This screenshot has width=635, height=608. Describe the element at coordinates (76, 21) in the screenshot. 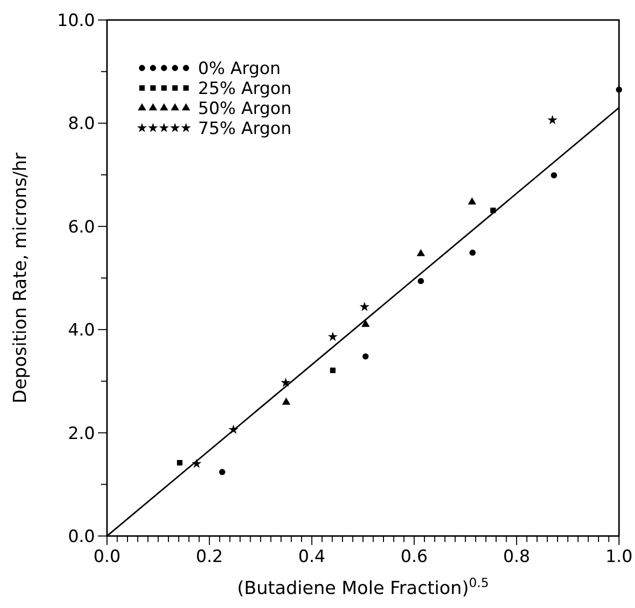

I see `y-tick-label: 10.0` at that location.